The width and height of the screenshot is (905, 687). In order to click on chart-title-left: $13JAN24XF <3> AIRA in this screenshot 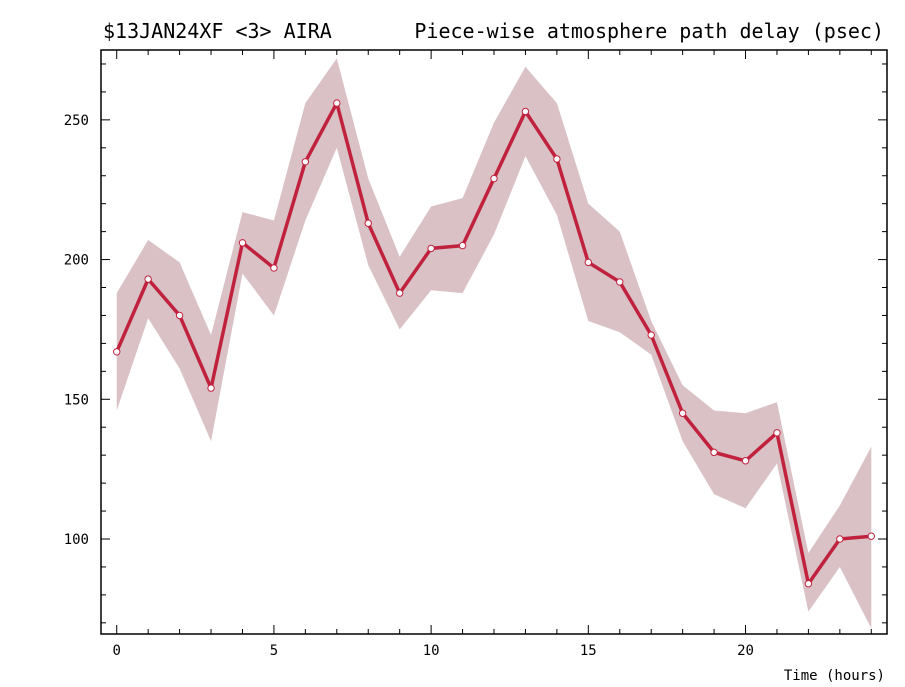, I will do `click(217, 31)`.